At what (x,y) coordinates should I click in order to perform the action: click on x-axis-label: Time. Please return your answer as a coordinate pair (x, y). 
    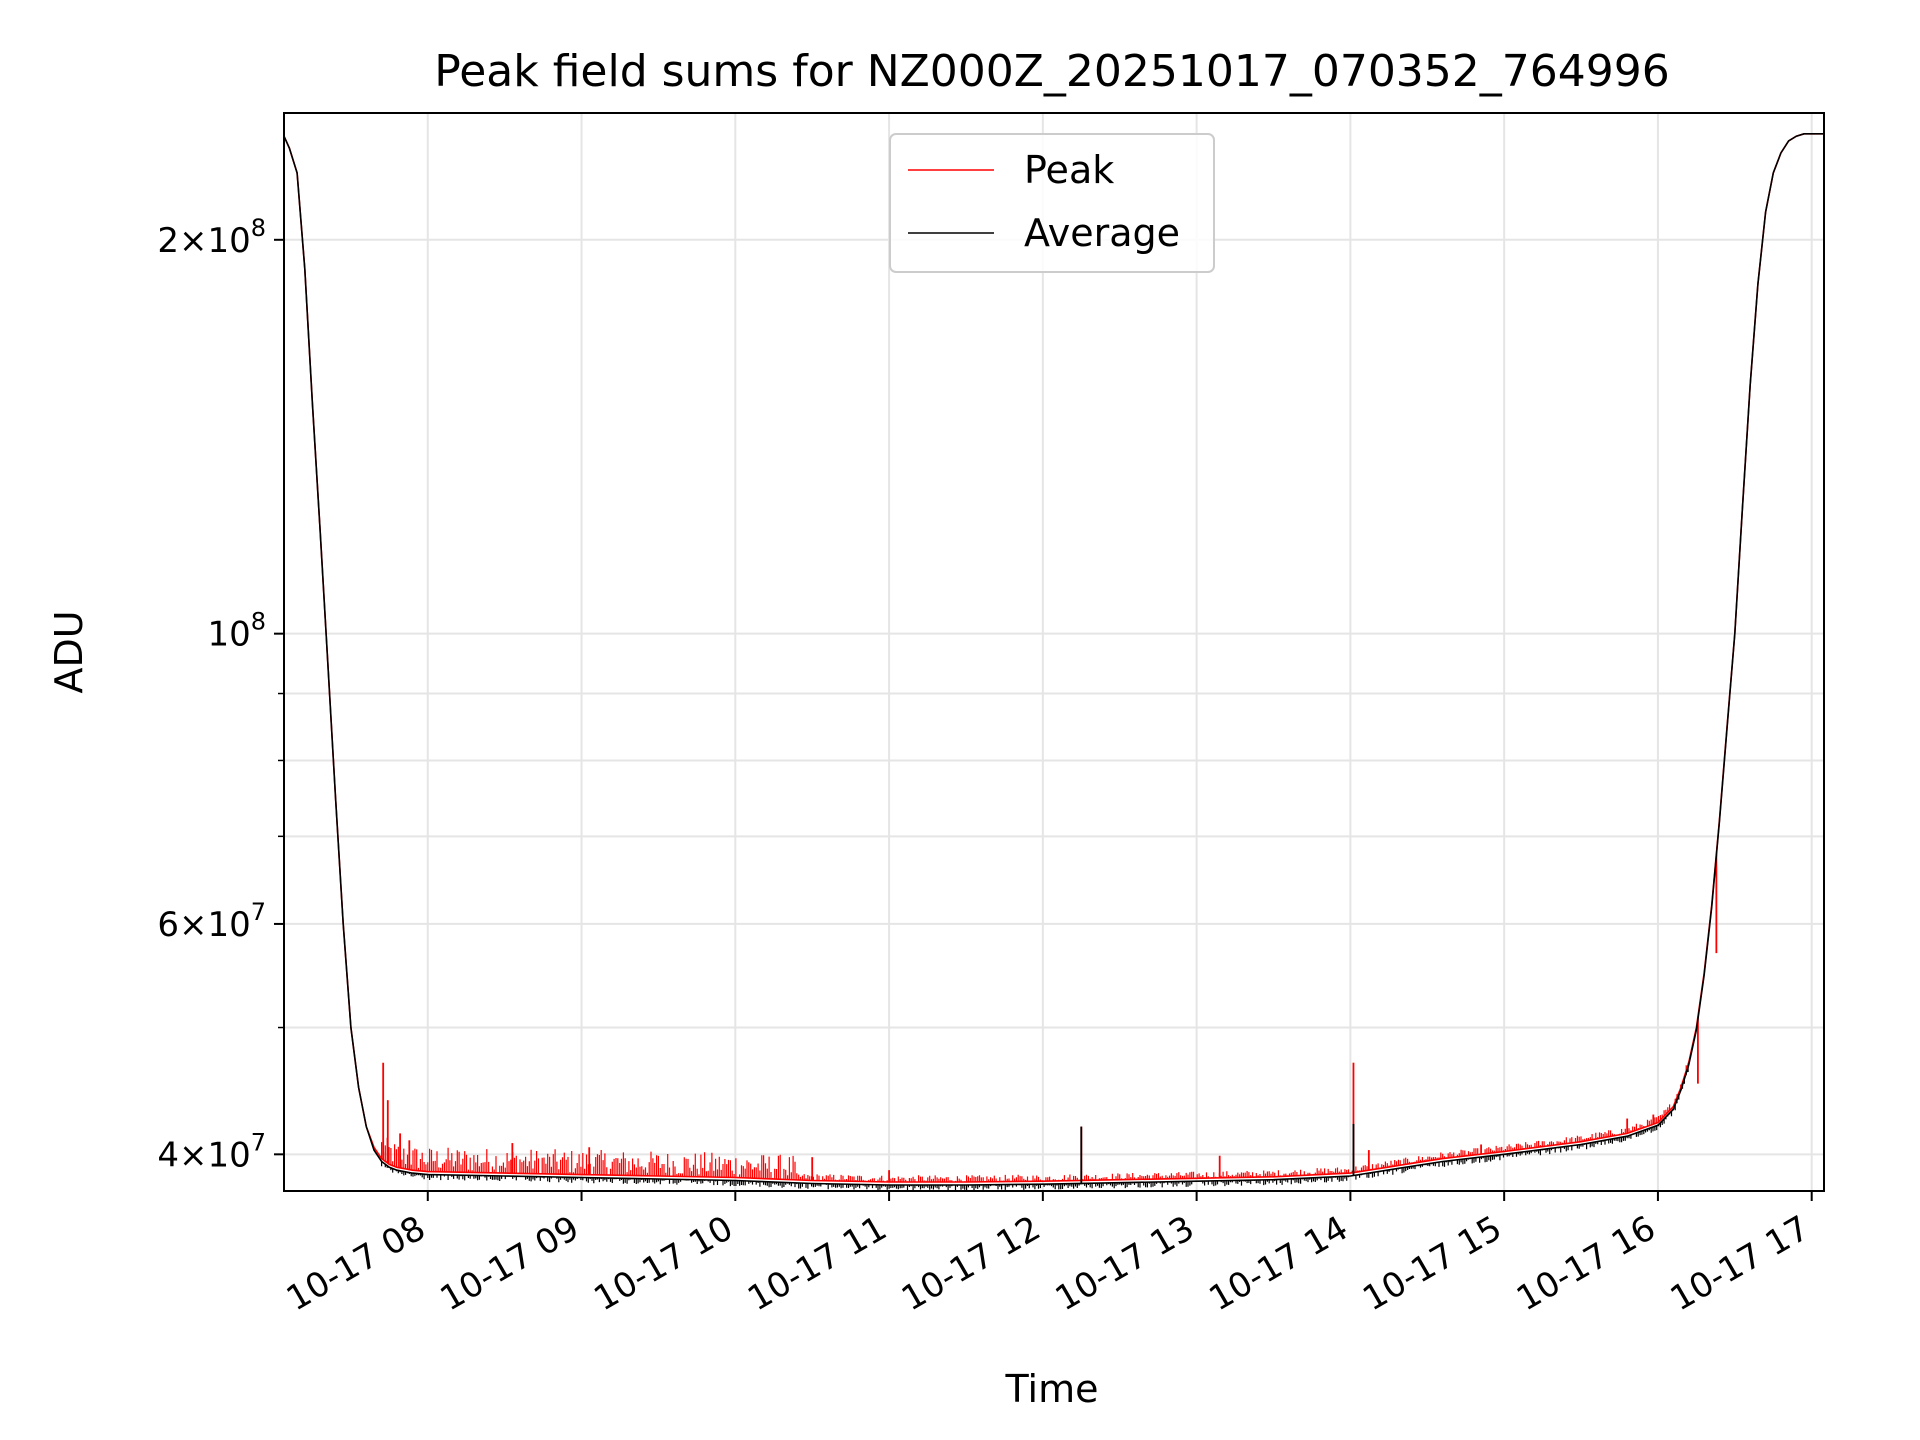
    Looking at the image, I should click on (1052, 1389).